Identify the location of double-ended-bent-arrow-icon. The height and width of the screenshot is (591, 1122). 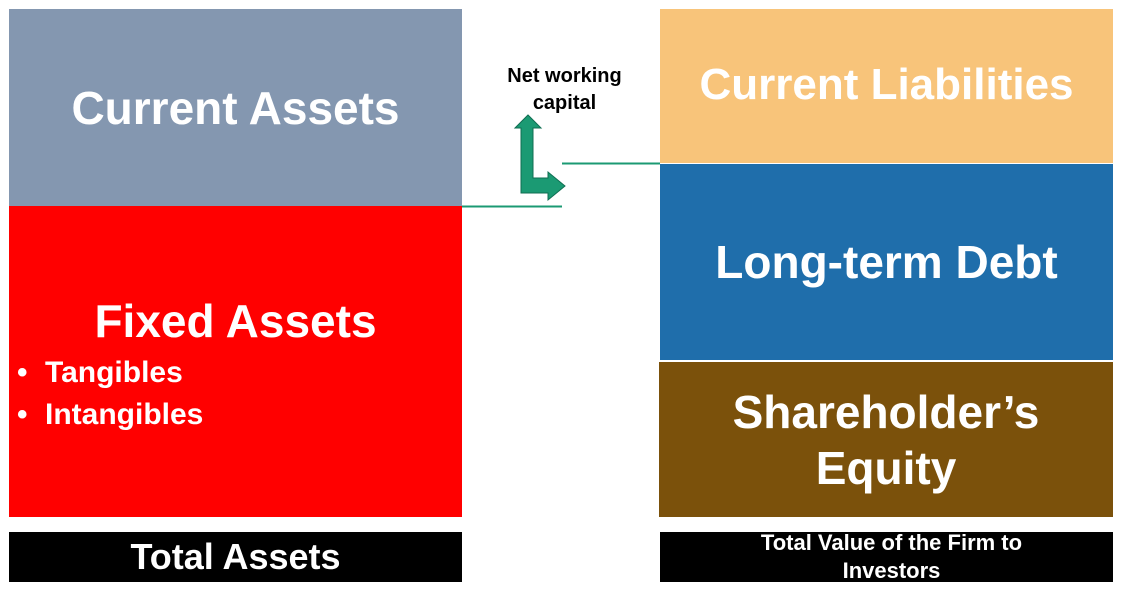
(539, 158).